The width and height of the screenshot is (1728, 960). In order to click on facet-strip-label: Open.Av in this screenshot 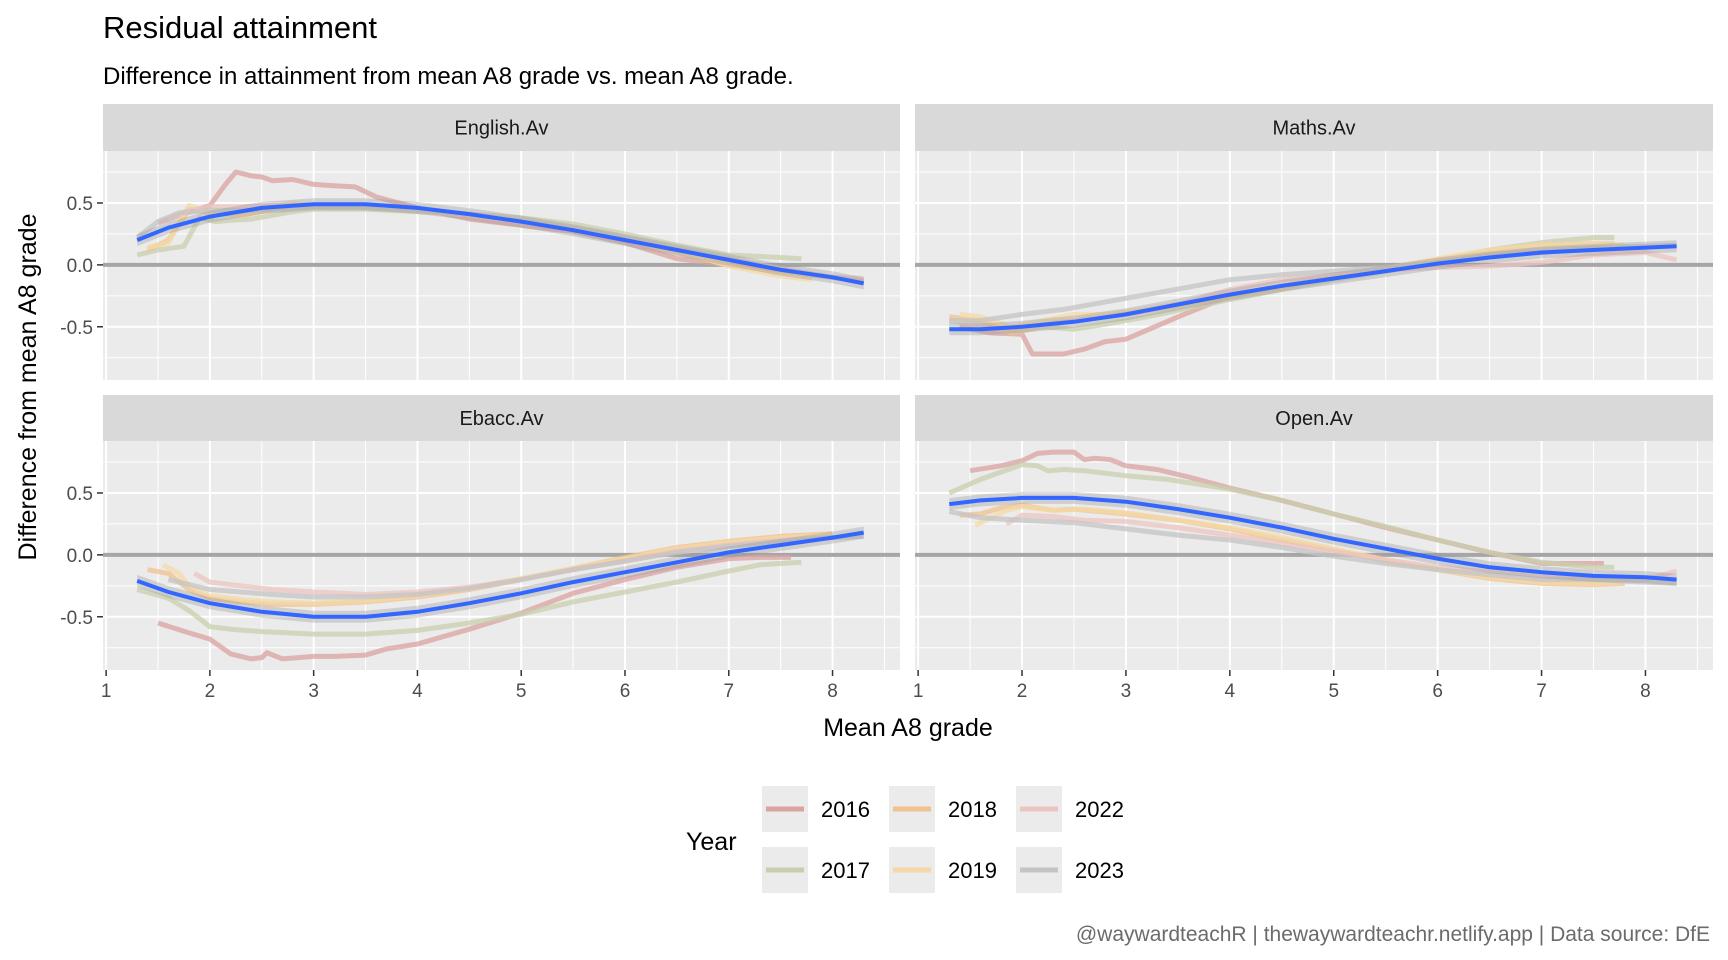, I will do `click(1313, 419)`.